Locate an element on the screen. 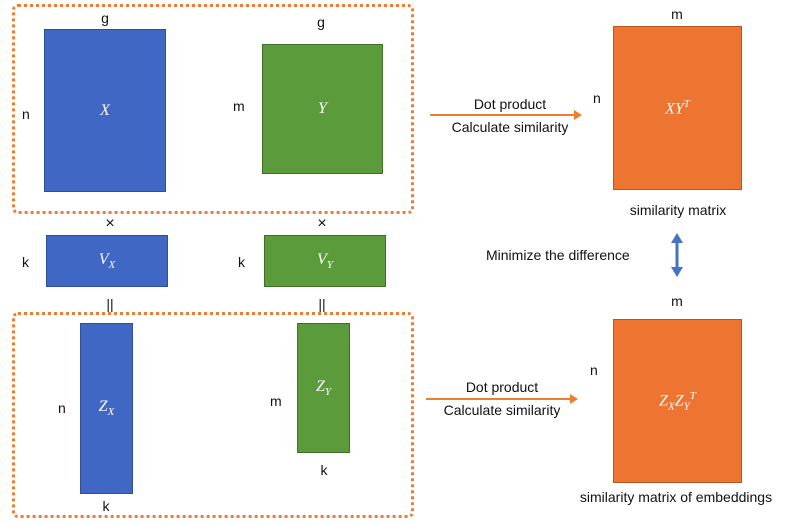  zx-label: ZX is located at coordinates (106, 408).